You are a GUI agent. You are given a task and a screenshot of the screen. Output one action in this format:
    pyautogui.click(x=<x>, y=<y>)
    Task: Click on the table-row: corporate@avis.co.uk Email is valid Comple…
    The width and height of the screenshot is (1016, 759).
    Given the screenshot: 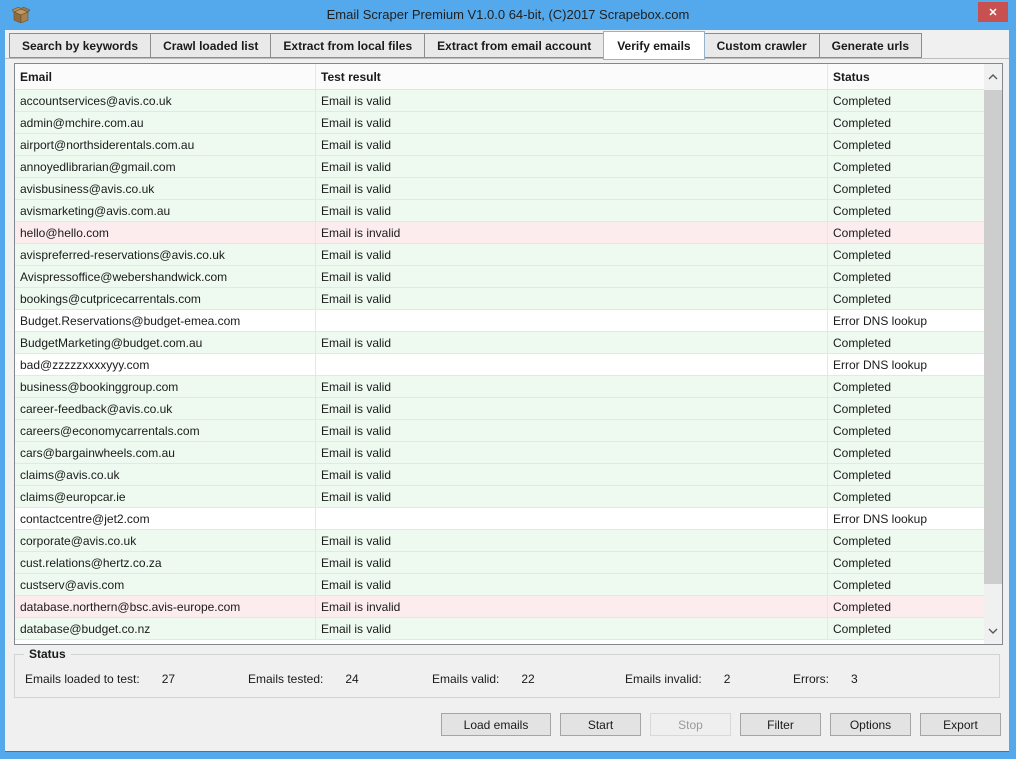 What is the action you would take?
    pyautogui.click(x=499, y=541)
    